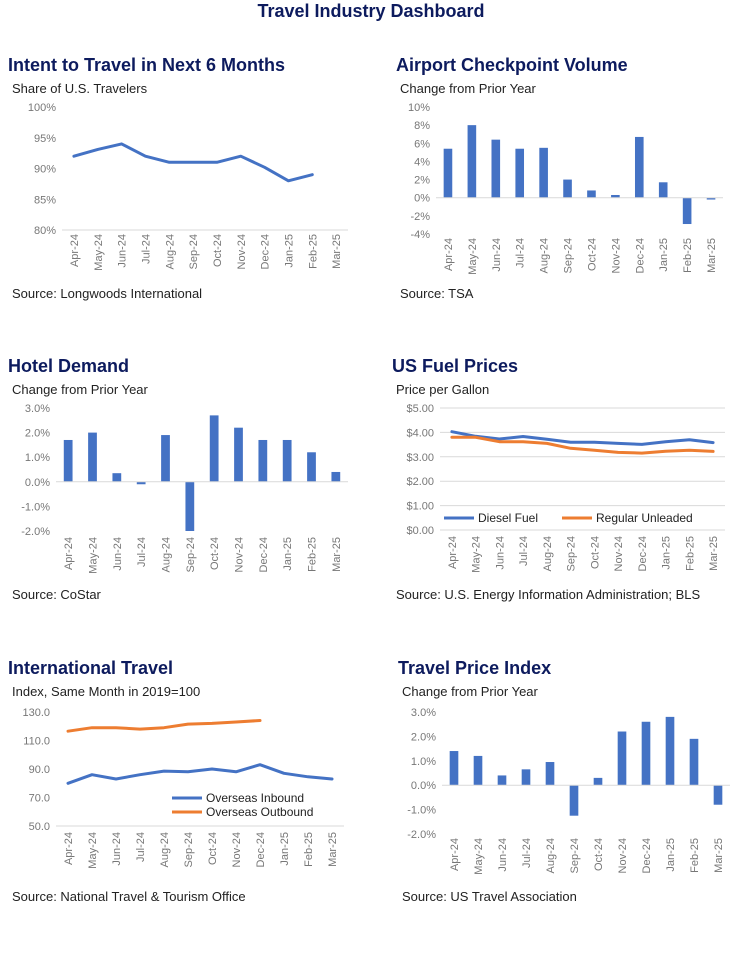 This screenshot has width=742, height=958. Describe the element at coordinates (489, 896) in the screenshot. I see `chart-source: Source: US Travel Association` at that location.